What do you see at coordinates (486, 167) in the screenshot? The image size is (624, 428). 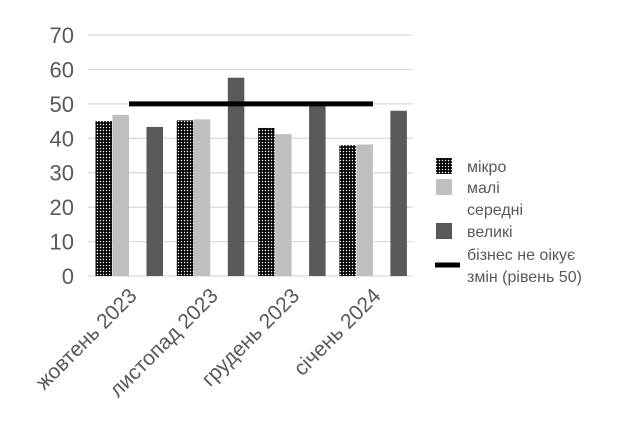 I see `legend-label: мікро` at bounding box center [486, 167].